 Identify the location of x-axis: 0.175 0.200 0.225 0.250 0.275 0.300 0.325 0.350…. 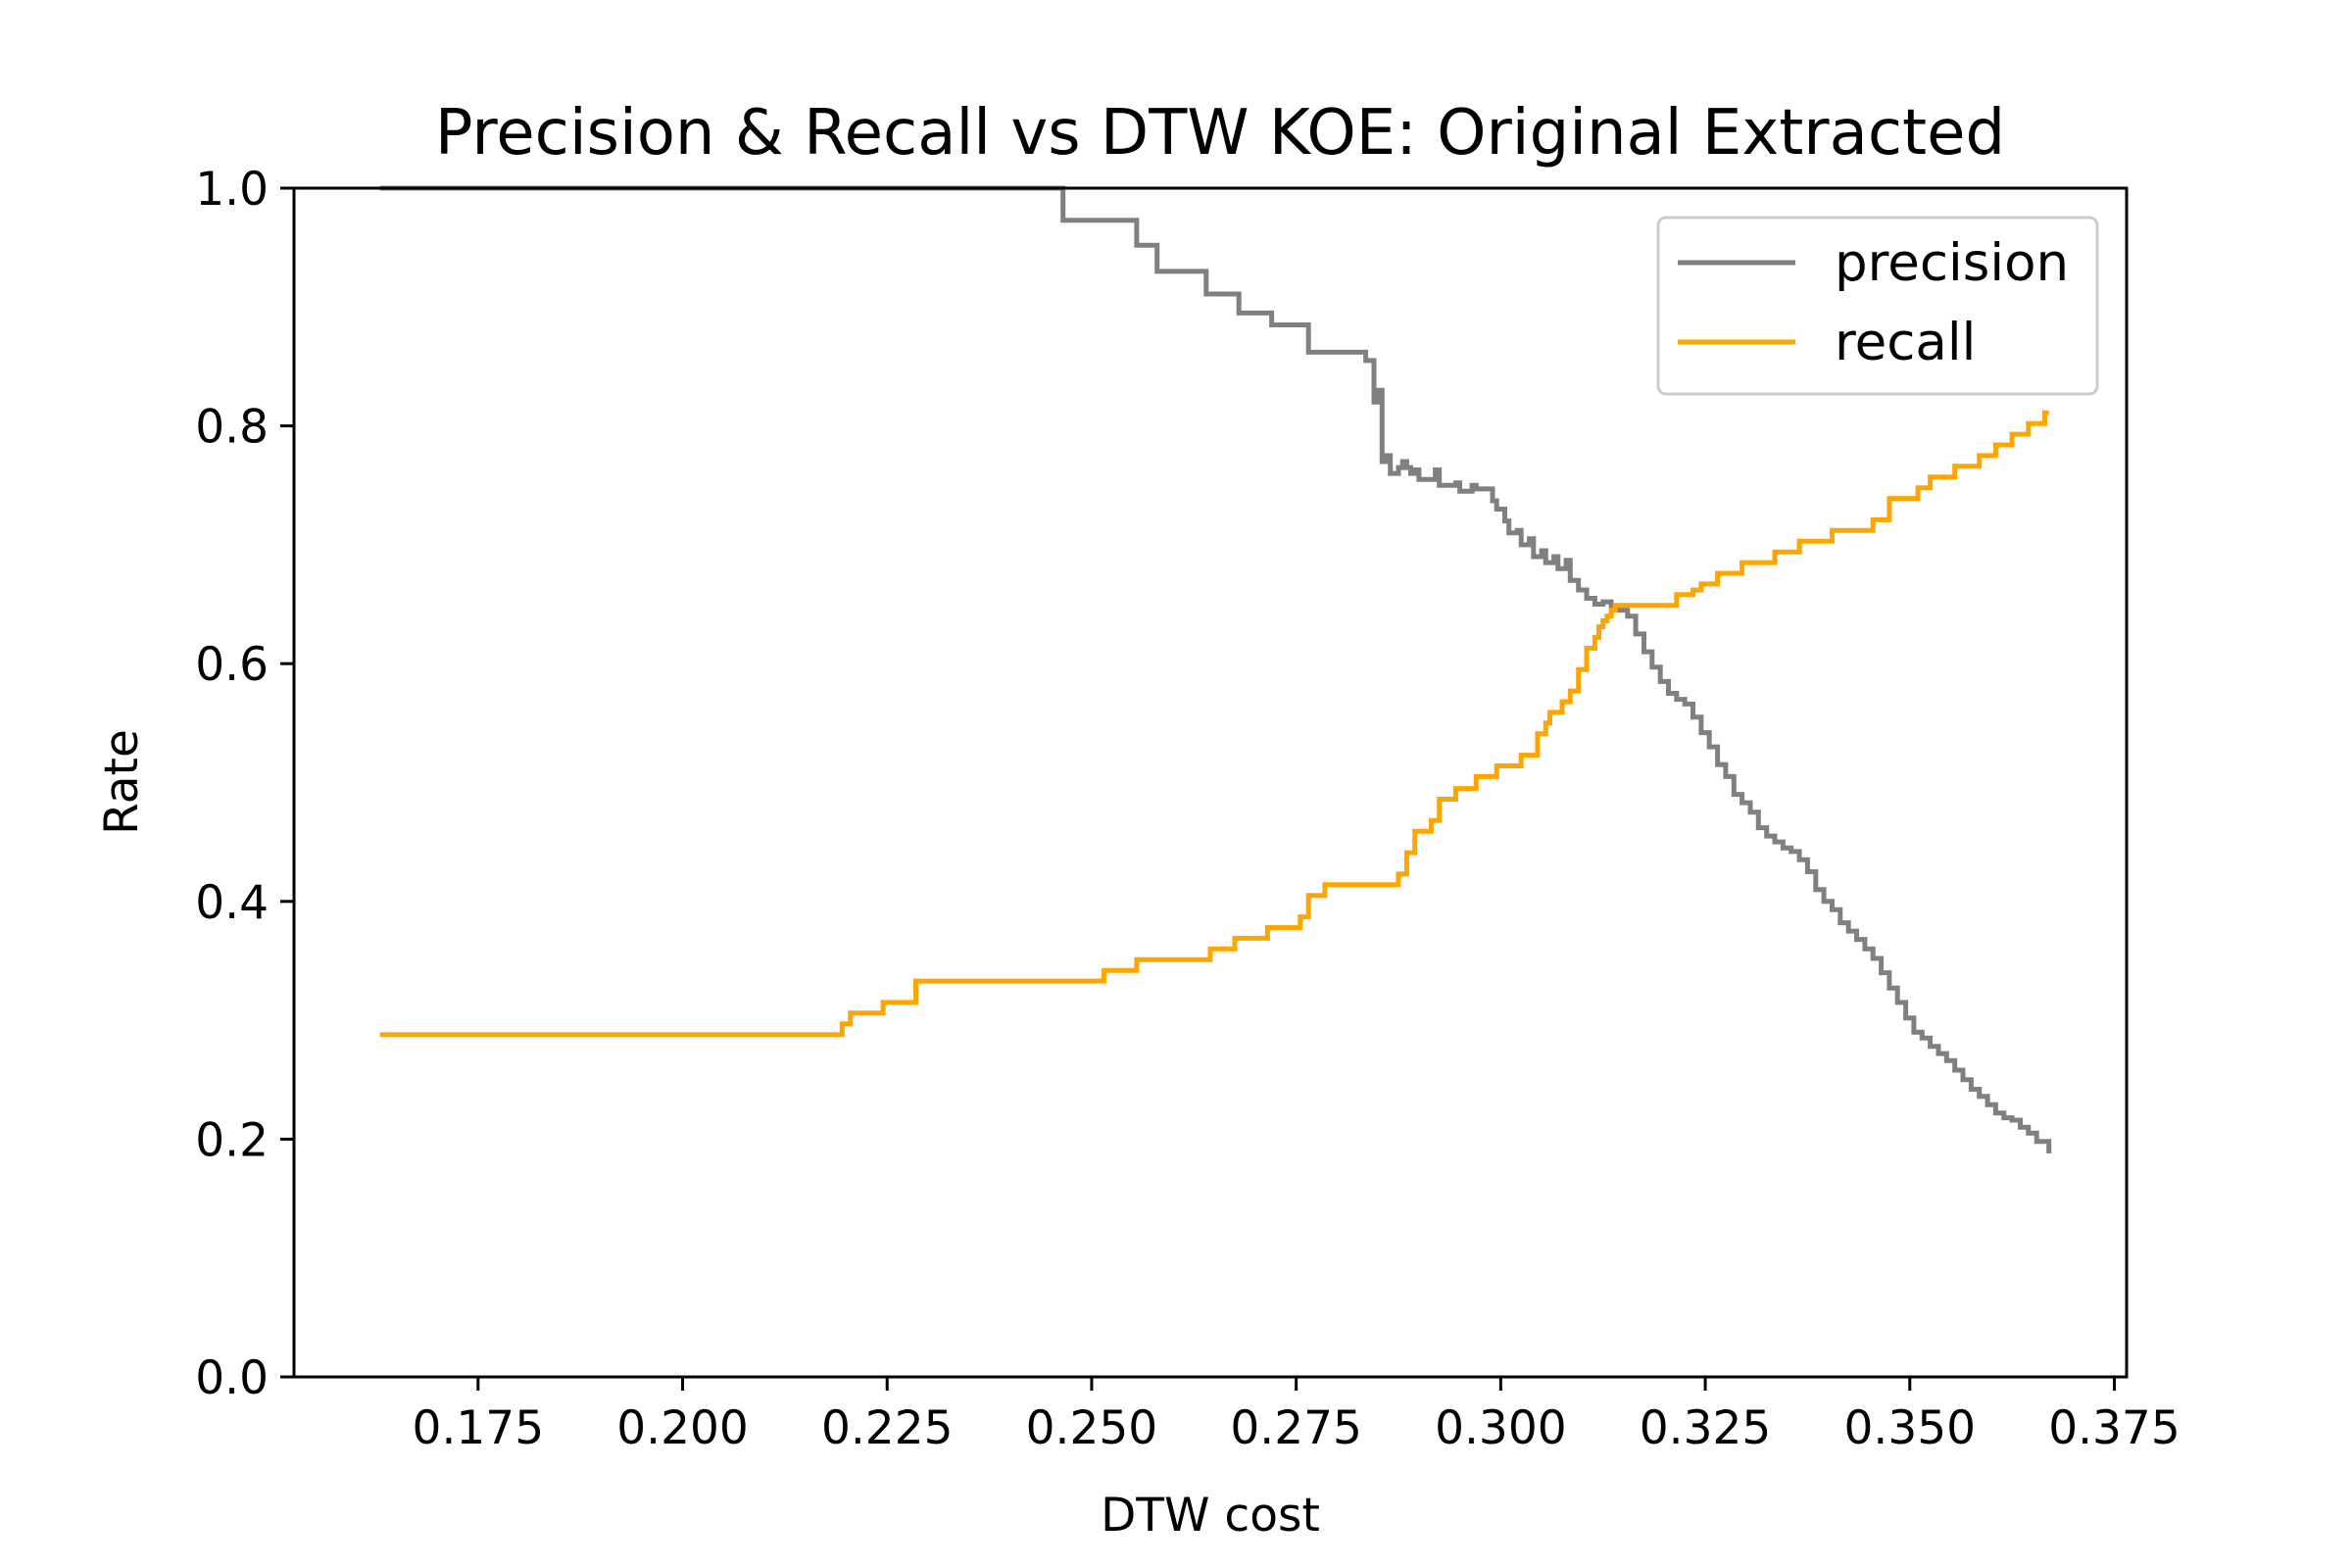
(1296, 1416).